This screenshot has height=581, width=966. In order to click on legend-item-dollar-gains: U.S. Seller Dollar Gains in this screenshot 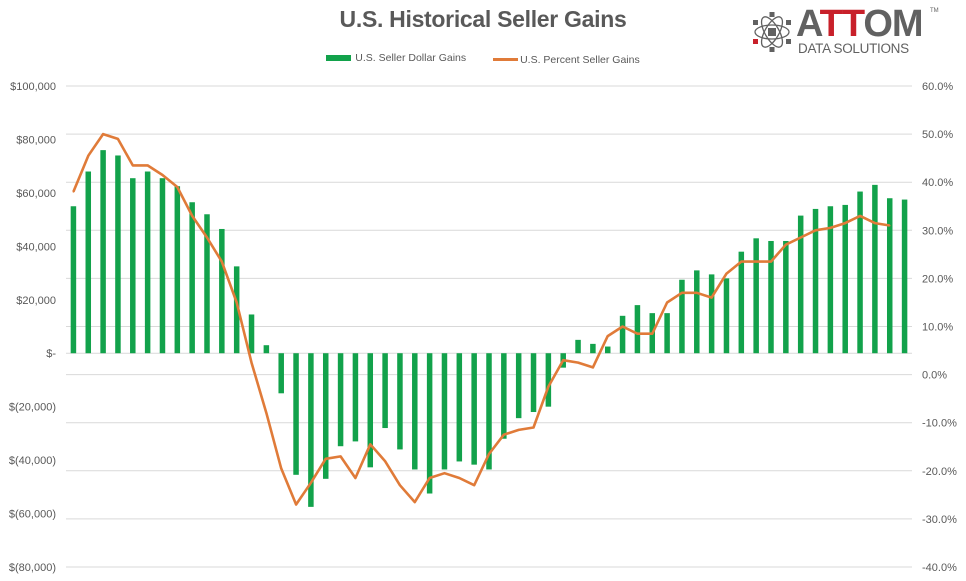, I will do `click(396, 58)`.